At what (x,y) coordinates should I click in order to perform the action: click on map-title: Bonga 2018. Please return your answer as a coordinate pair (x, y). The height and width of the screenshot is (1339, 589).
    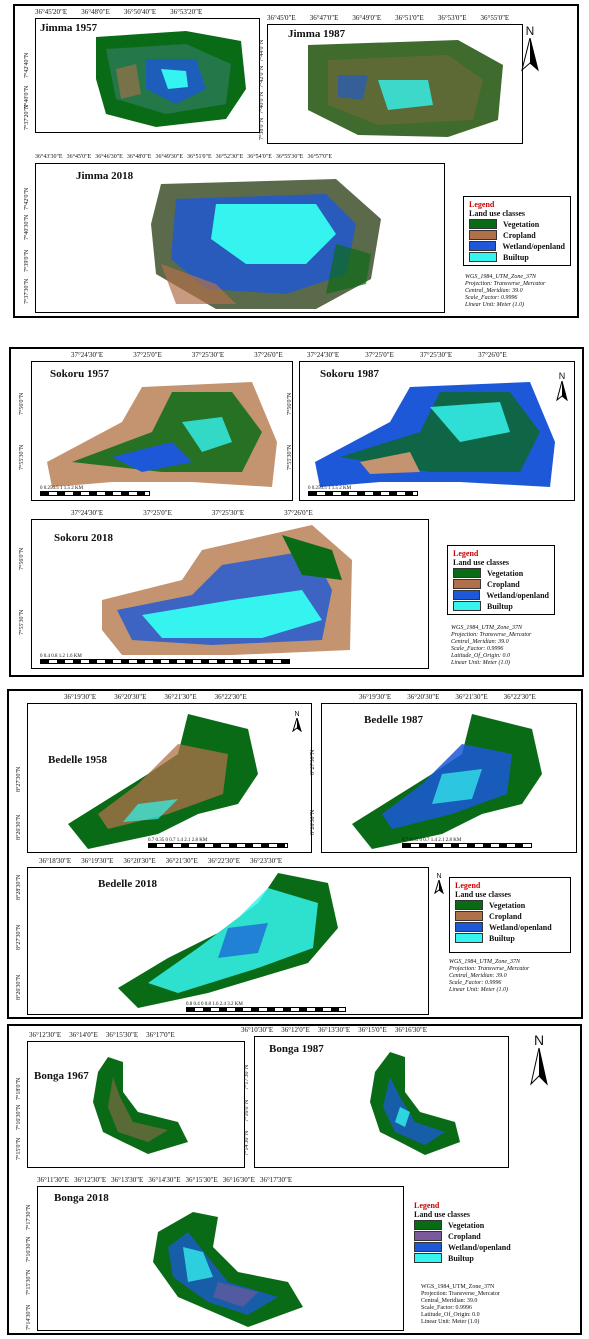
    Looking at the image, I should click on (81, 1198).